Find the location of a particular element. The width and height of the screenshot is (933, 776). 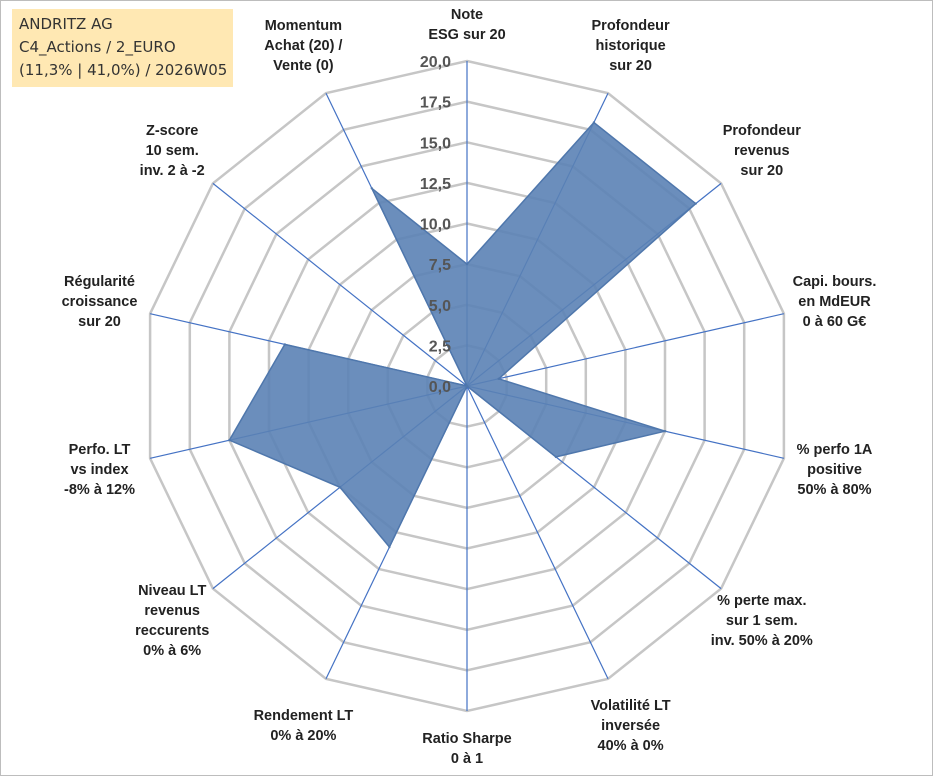

axis-label: Perfo. LT vs index -8% à 12% is located at coordinates (100, 470).